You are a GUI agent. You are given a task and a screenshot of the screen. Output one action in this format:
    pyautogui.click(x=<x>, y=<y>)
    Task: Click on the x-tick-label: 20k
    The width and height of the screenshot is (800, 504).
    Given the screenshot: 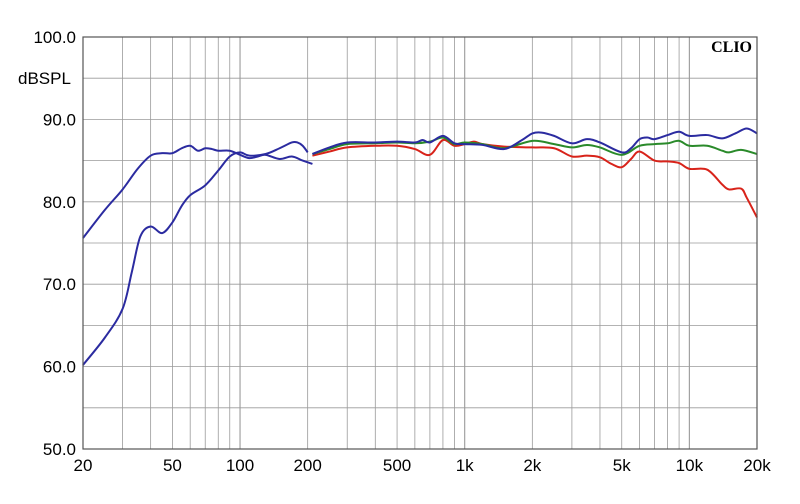 What is the action you would take?
    pyautogui.click(x=757, y=465)
    